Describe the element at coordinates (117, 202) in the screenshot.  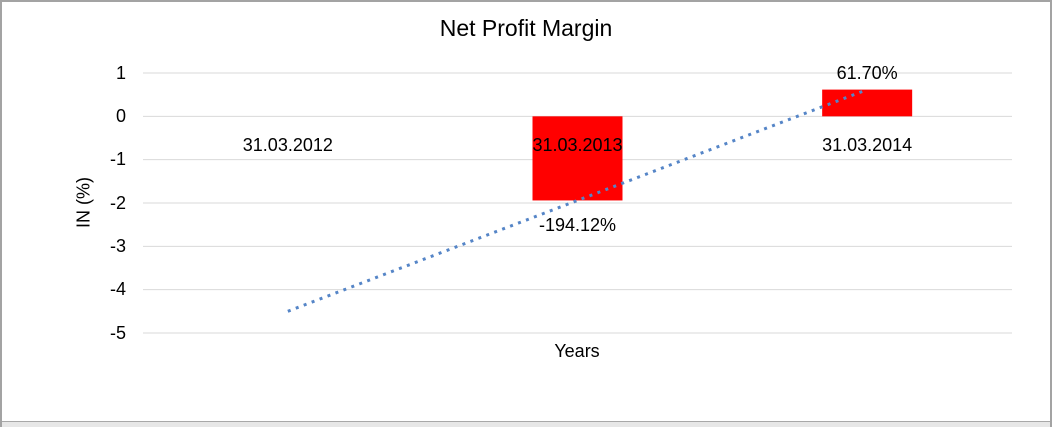
I see `y-tick-label--2: -2` at that location.